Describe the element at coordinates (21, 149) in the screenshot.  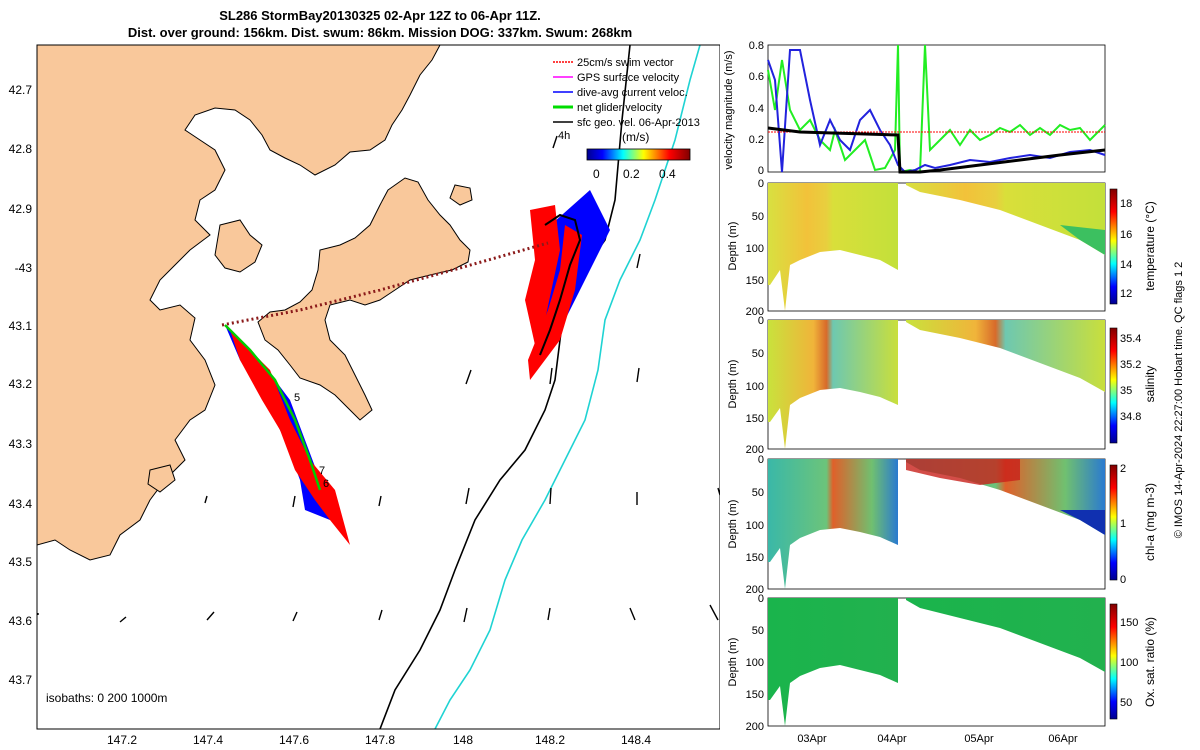
I see `lat-tick: 42.8` at that location.